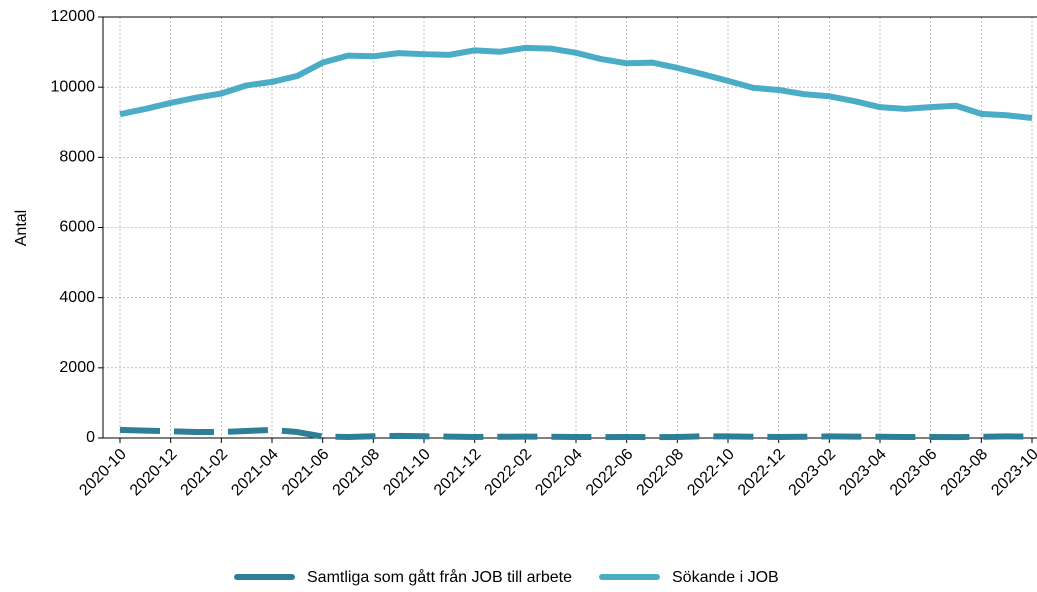 Image resolution: width=1037 pixels, height=592 pixels. What do you see at coordinates (439, 577) in the screenshot?
I see `legend-label: Samtliga som gått från JOB till arbete` at bounding box center [439, 577].